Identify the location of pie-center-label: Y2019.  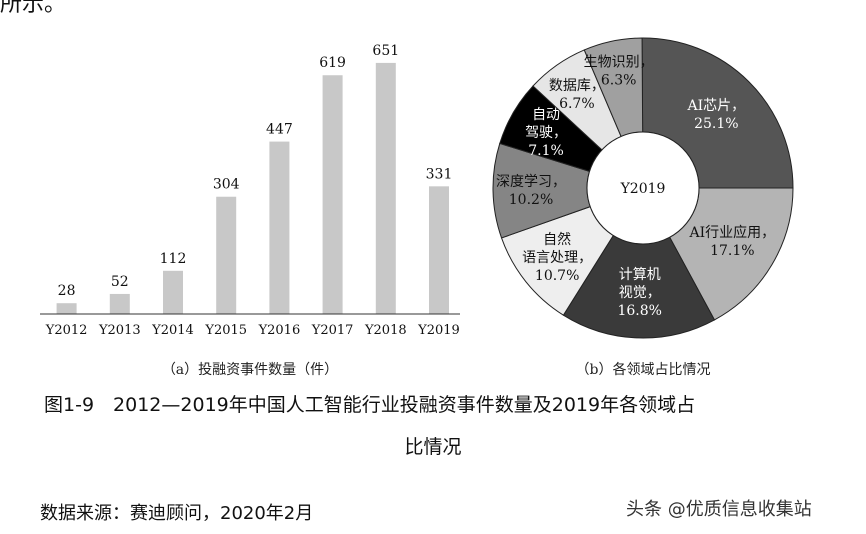
(643, 189).